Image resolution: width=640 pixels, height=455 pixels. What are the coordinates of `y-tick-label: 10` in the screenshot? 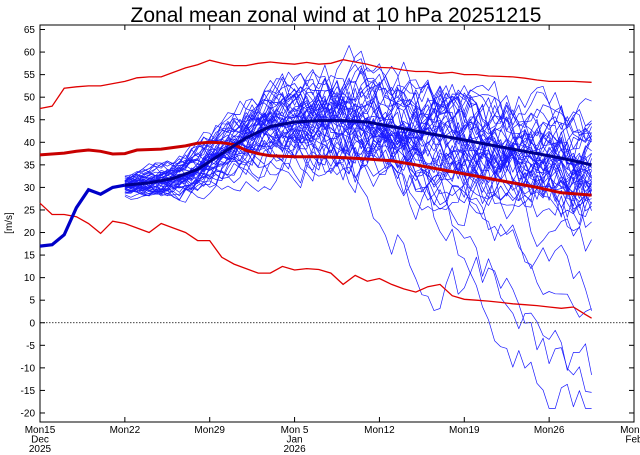 It's located at (30, 278).